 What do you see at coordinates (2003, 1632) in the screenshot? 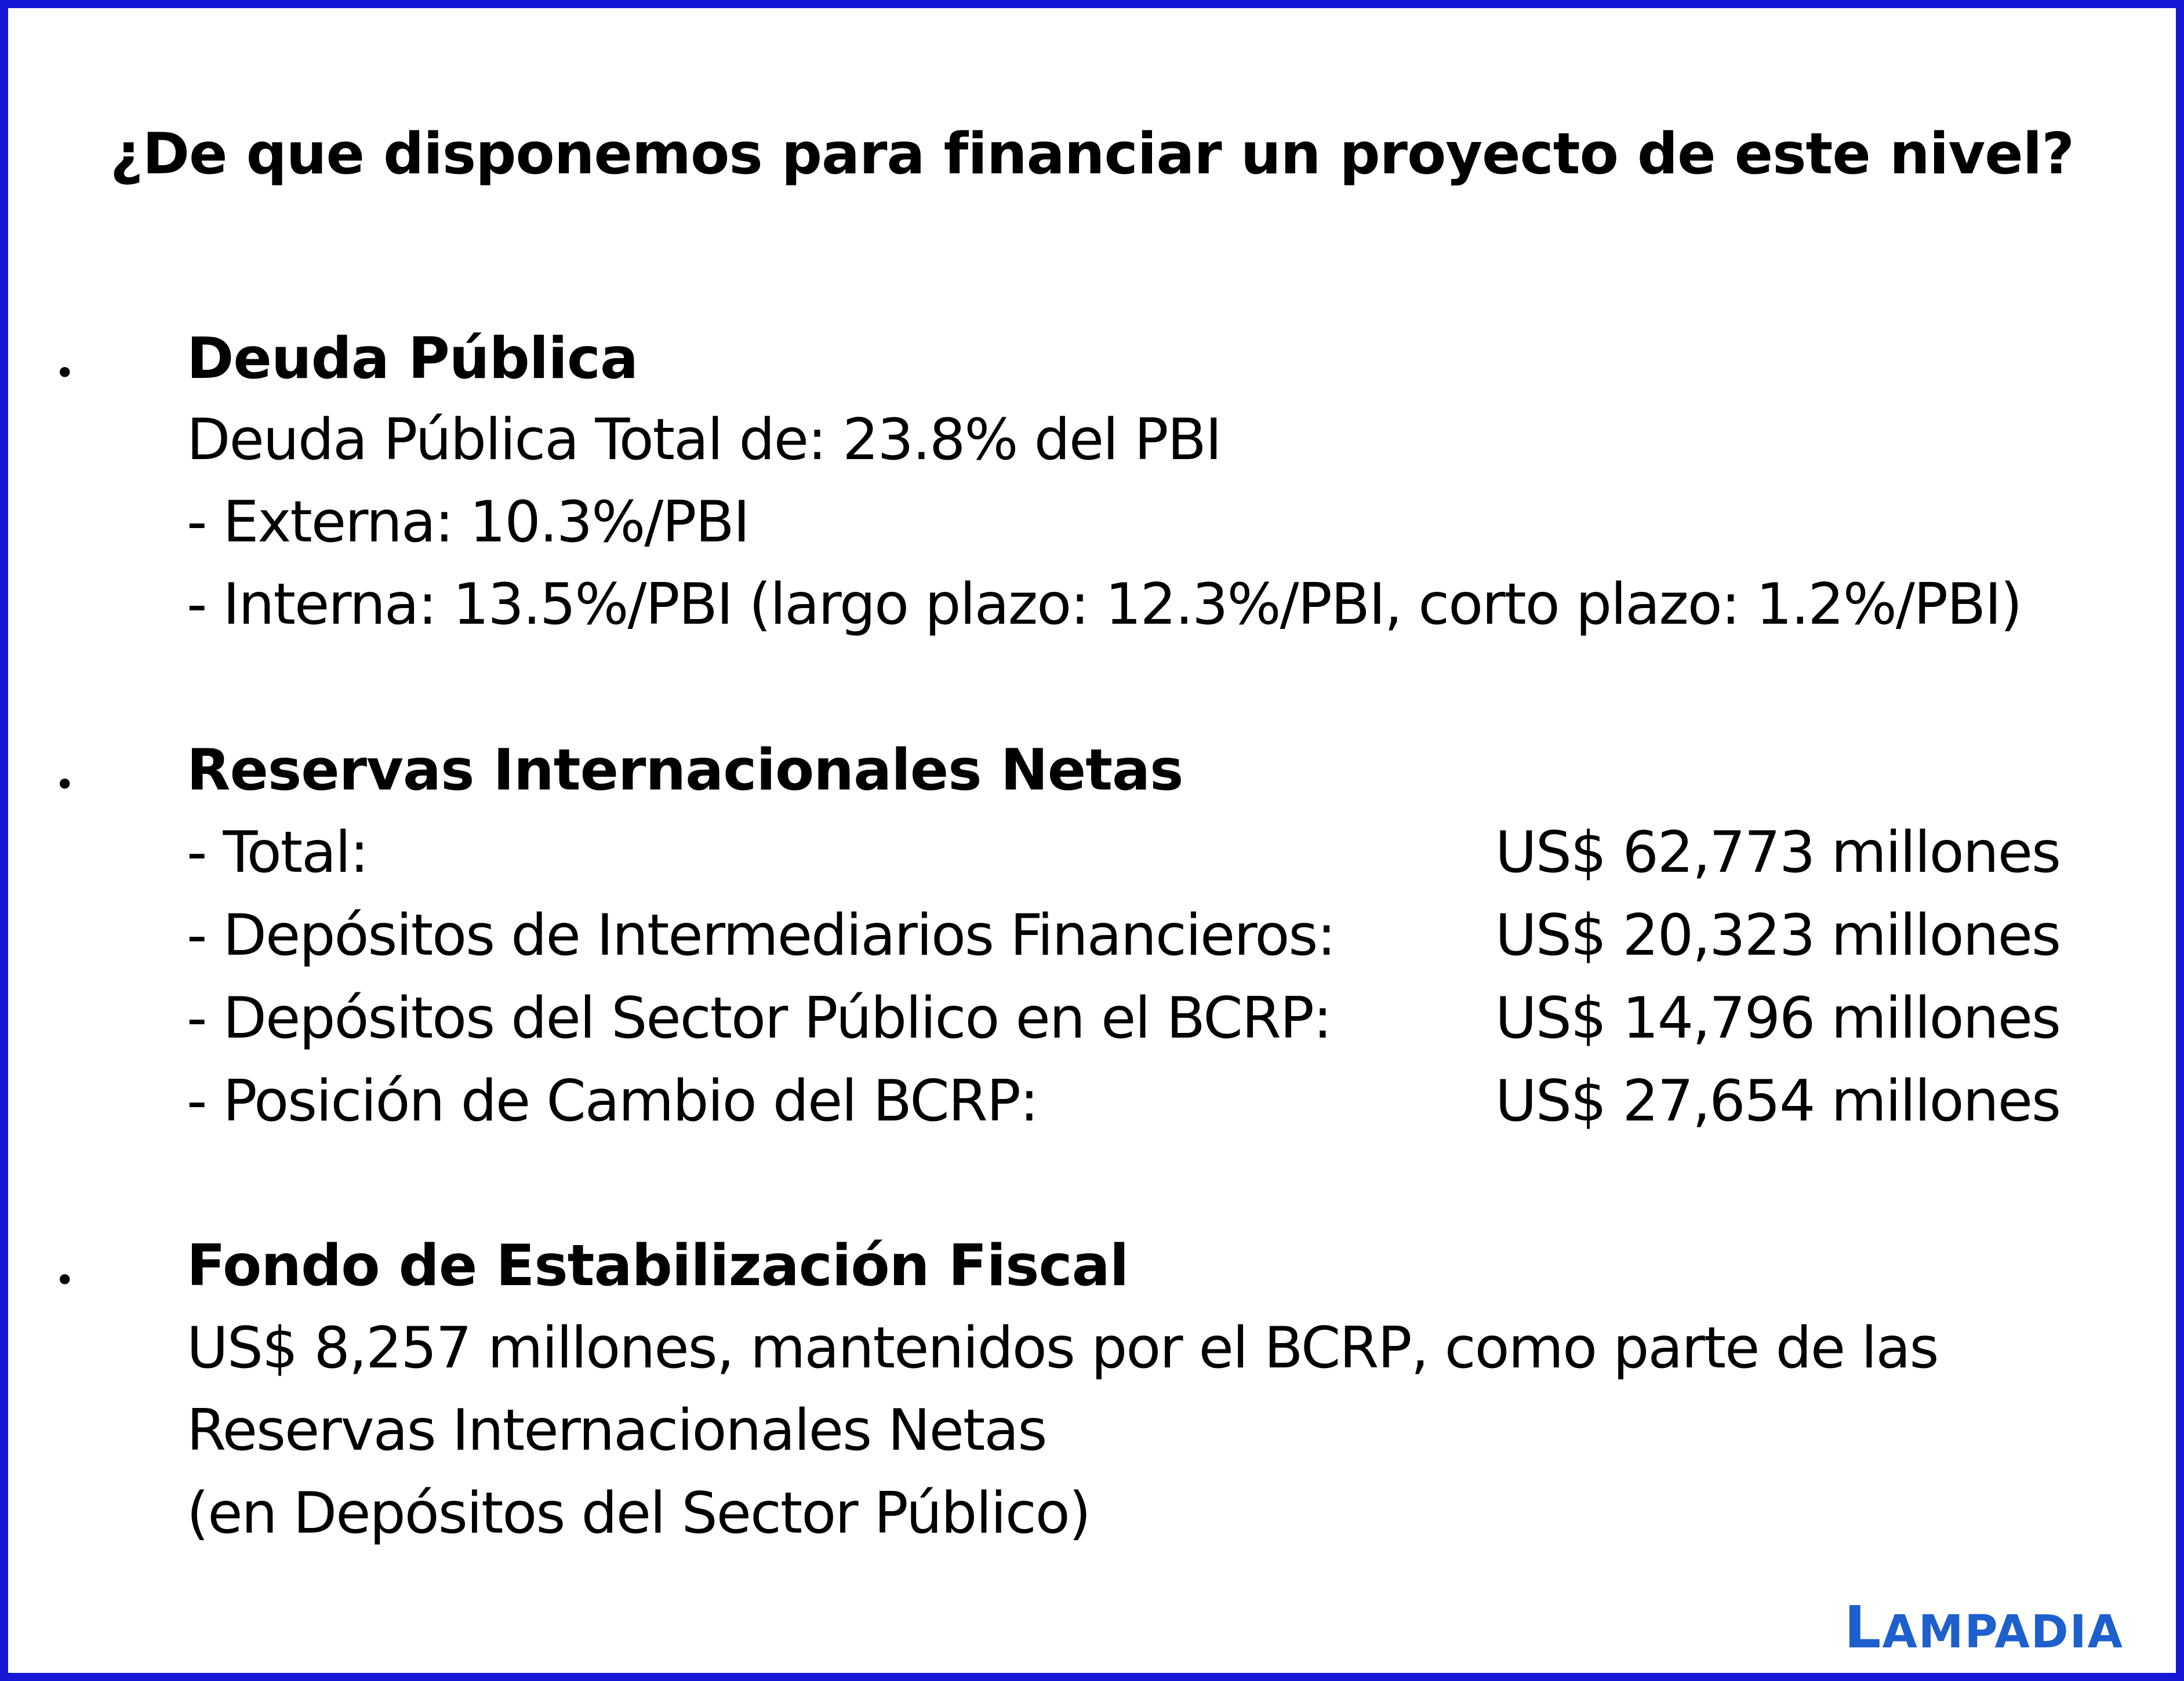
I see `logo-rest: AMPADIA` at bounding box center [2003, 1632].